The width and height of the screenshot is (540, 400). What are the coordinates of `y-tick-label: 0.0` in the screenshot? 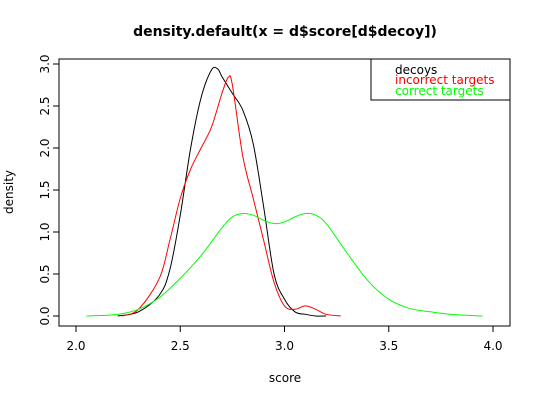 It's located at (45, 315).